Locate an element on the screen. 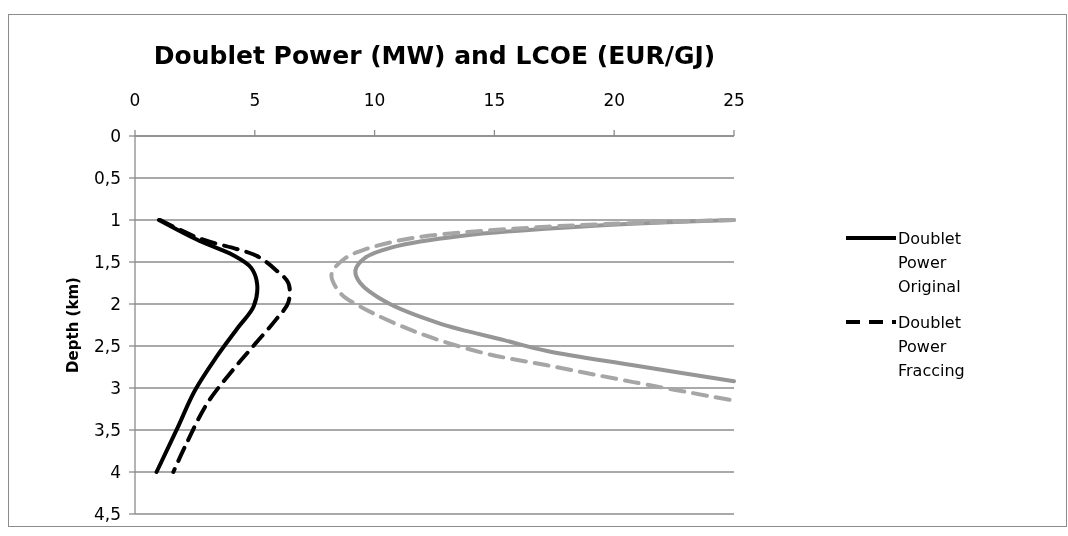  x-tick-label: 0 is located at coordinates (135, 100).